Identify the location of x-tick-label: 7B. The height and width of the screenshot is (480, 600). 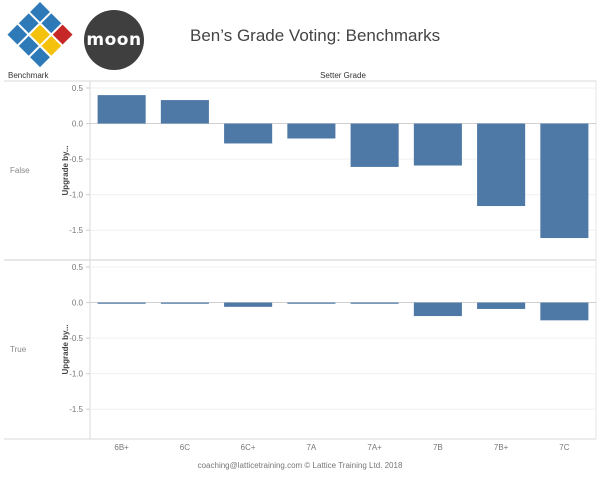
(438, 447).